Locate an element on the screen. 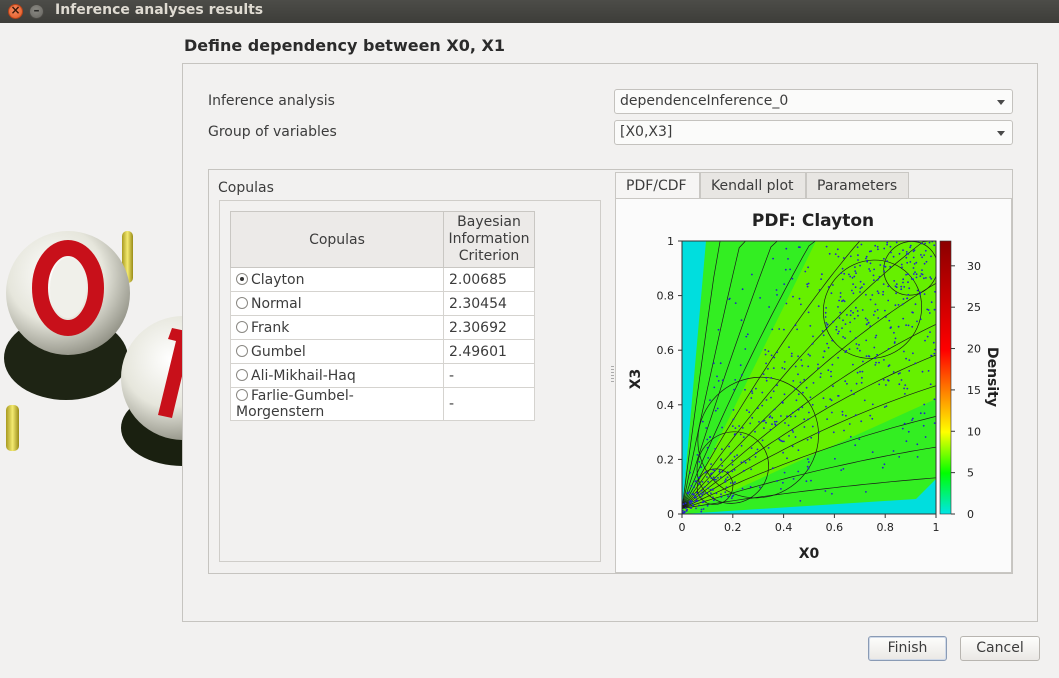 This screenshot has width=1059, height=678. tab-parameters: Parameters is located at coordinates (857, 185).